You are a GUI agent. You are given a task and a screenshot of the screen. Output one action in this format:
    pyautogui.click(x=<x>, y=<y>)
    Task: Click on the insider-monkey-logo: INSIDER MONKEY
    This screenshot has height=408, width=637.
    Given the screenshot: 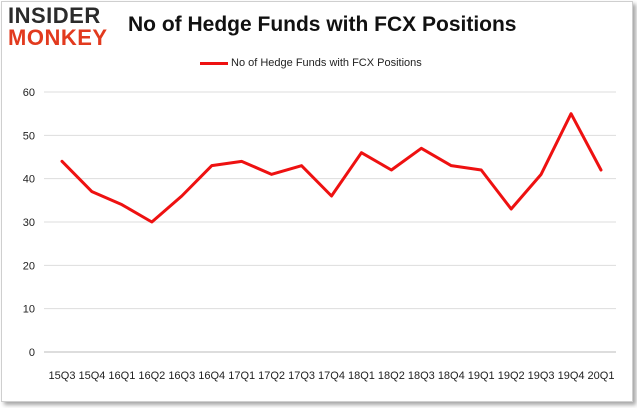 What is the action you would take?
    pyautogui.click(x=60, y=28)
    